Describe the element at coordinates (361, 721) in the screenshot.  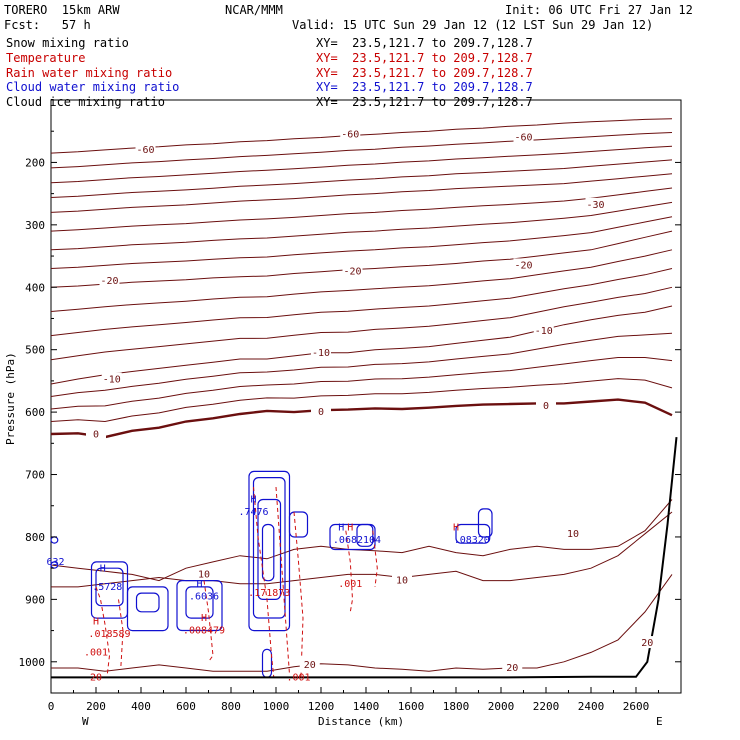
I see `x-axis-title: Distance (km)` at that location.